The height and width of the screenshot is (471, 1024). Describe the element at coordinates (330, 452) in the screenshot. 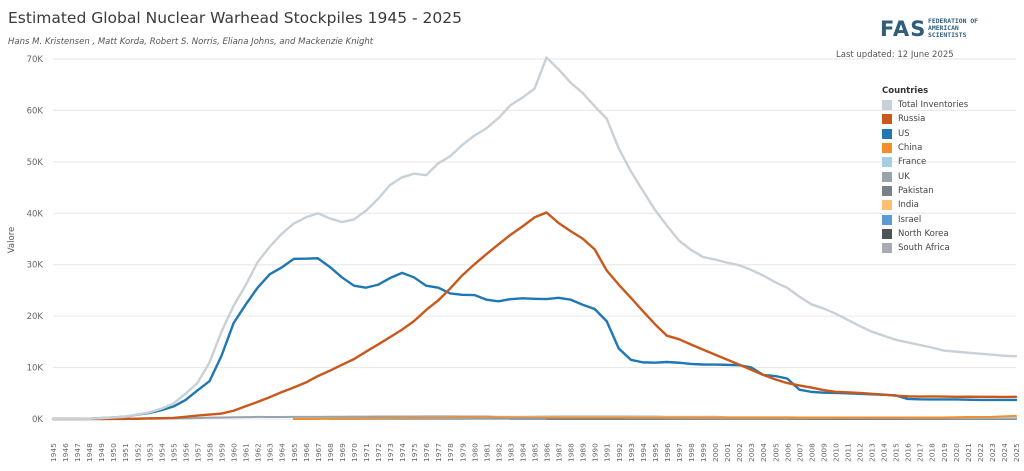

I see `x-tick-label: 1968` at that location.